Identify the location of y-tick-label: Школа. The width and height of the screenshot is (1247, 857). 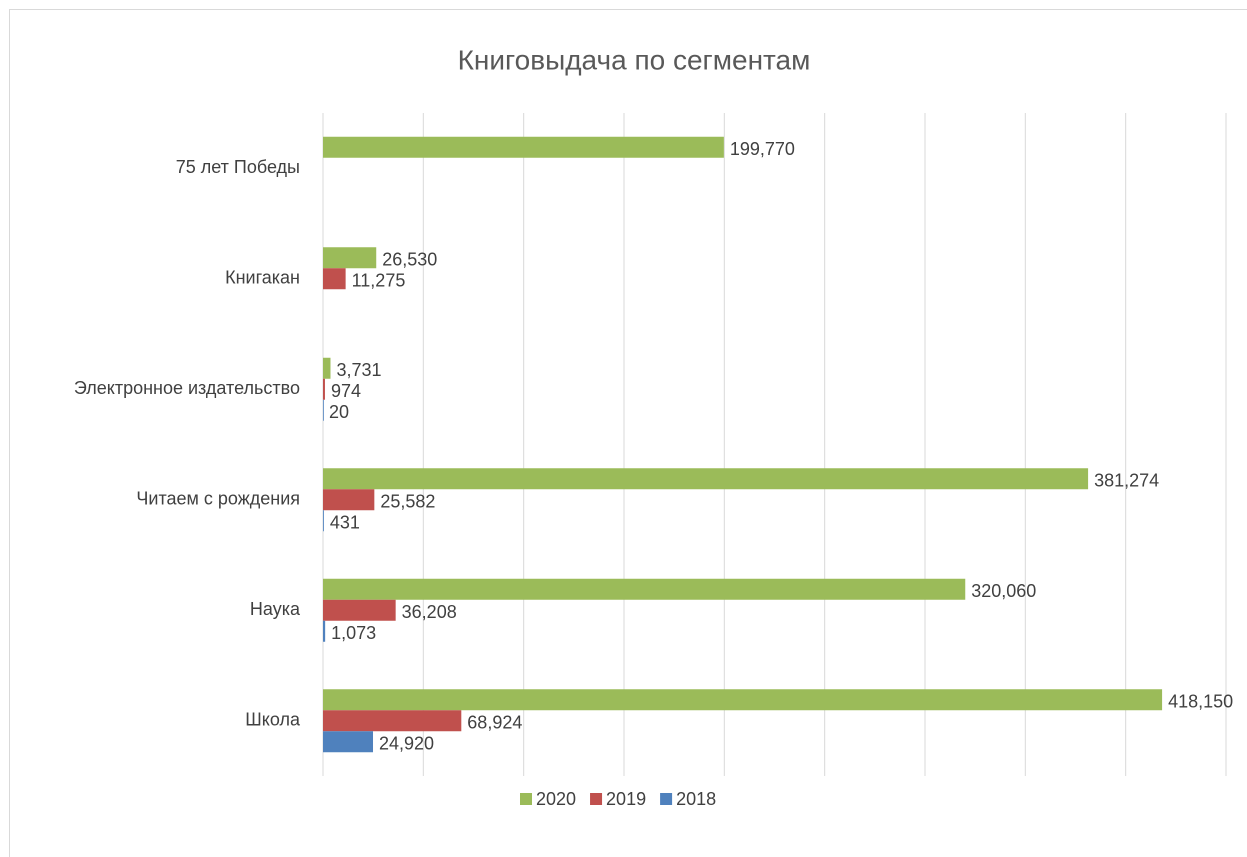
(273, 720).